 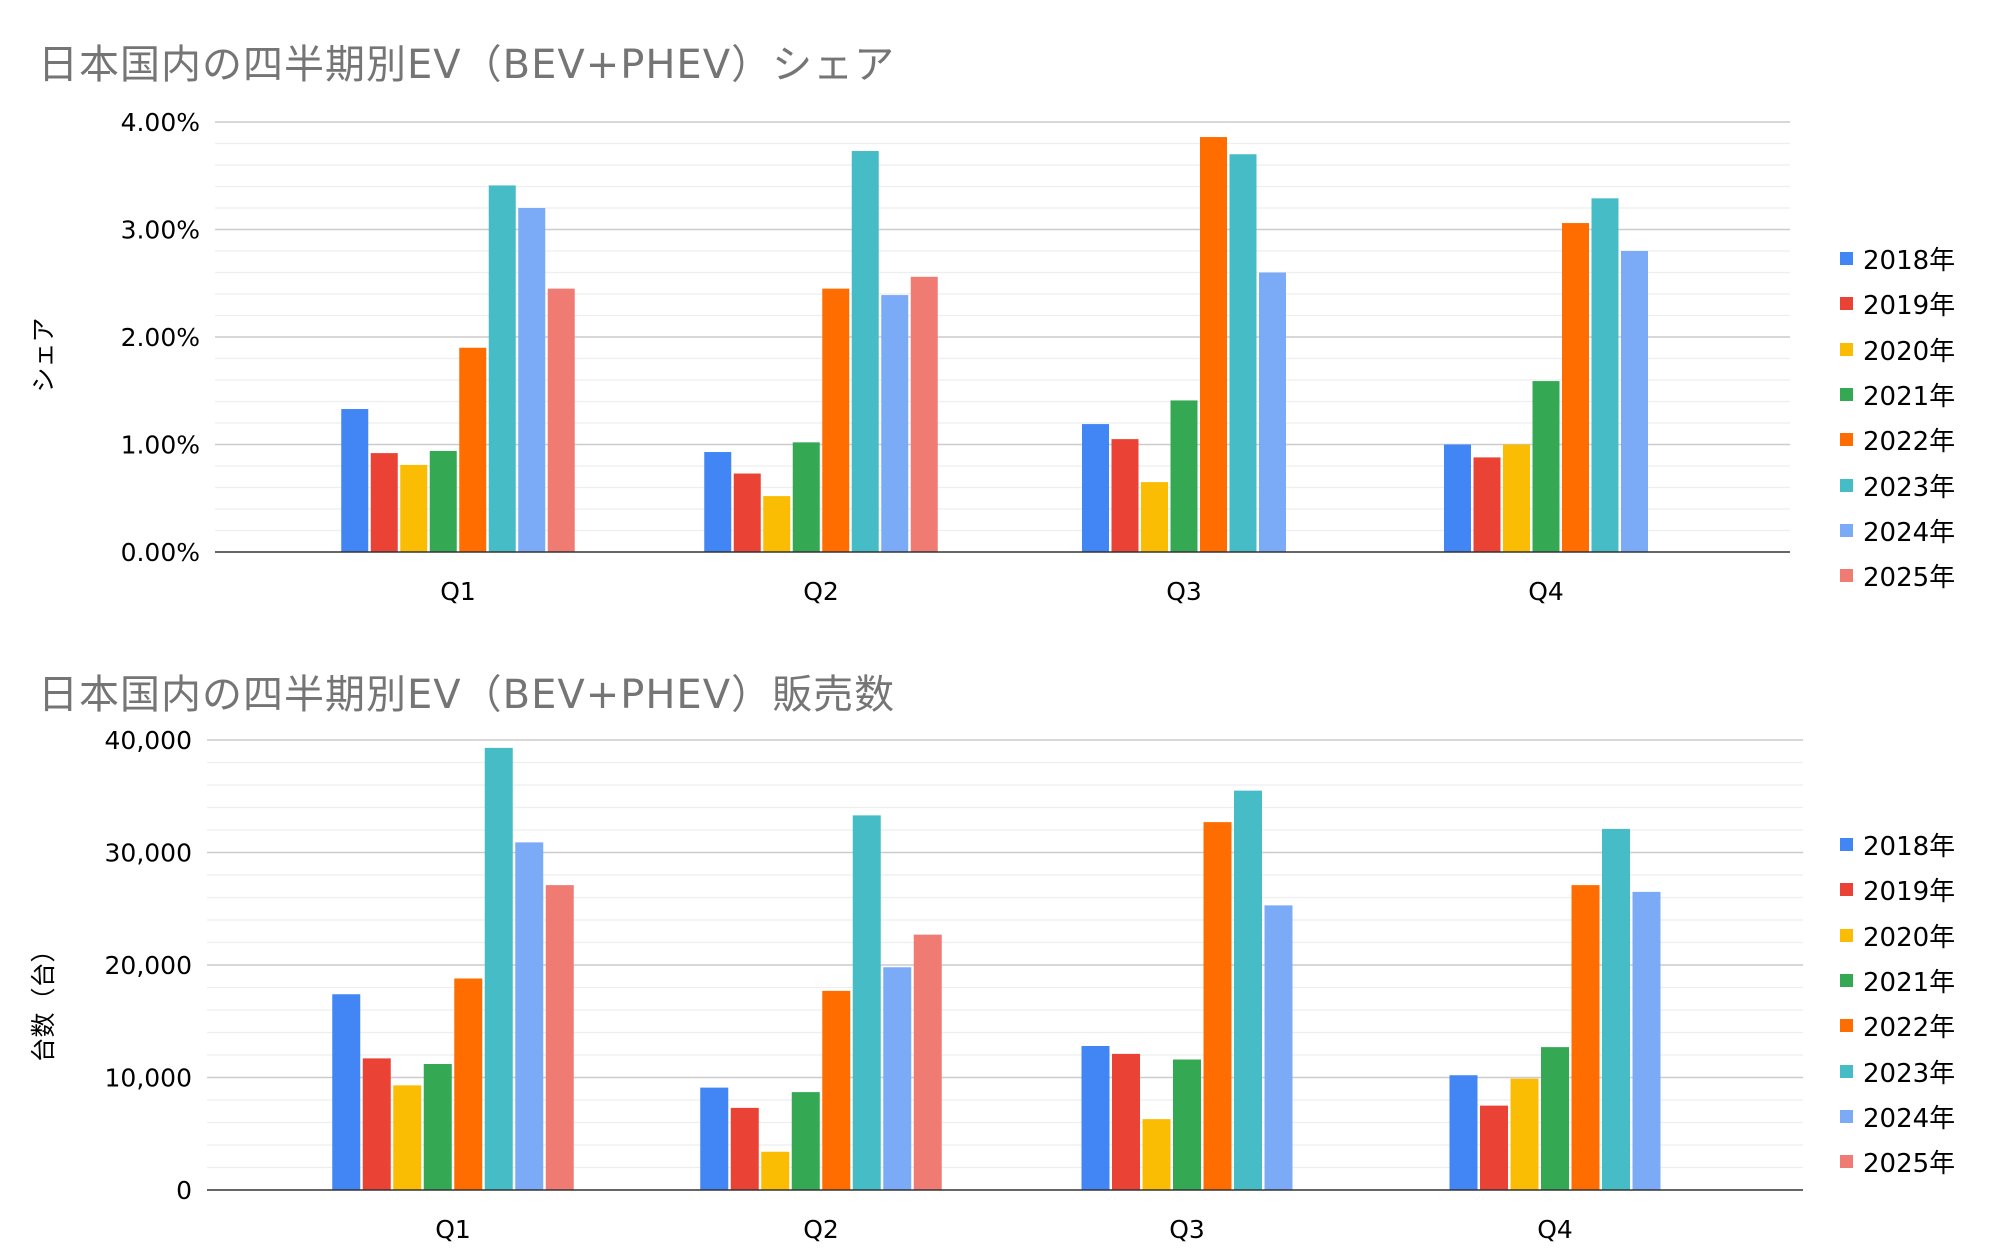 I want to click on share-bar-q2-2025年, so click(x=924, y=414).